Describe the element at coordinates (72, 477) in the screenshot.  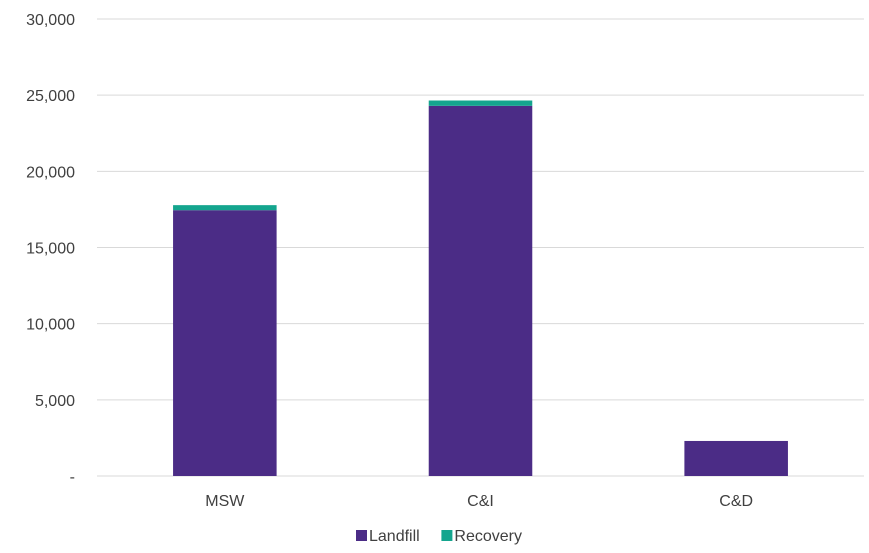
I see `y-tick-label: -` at that location.